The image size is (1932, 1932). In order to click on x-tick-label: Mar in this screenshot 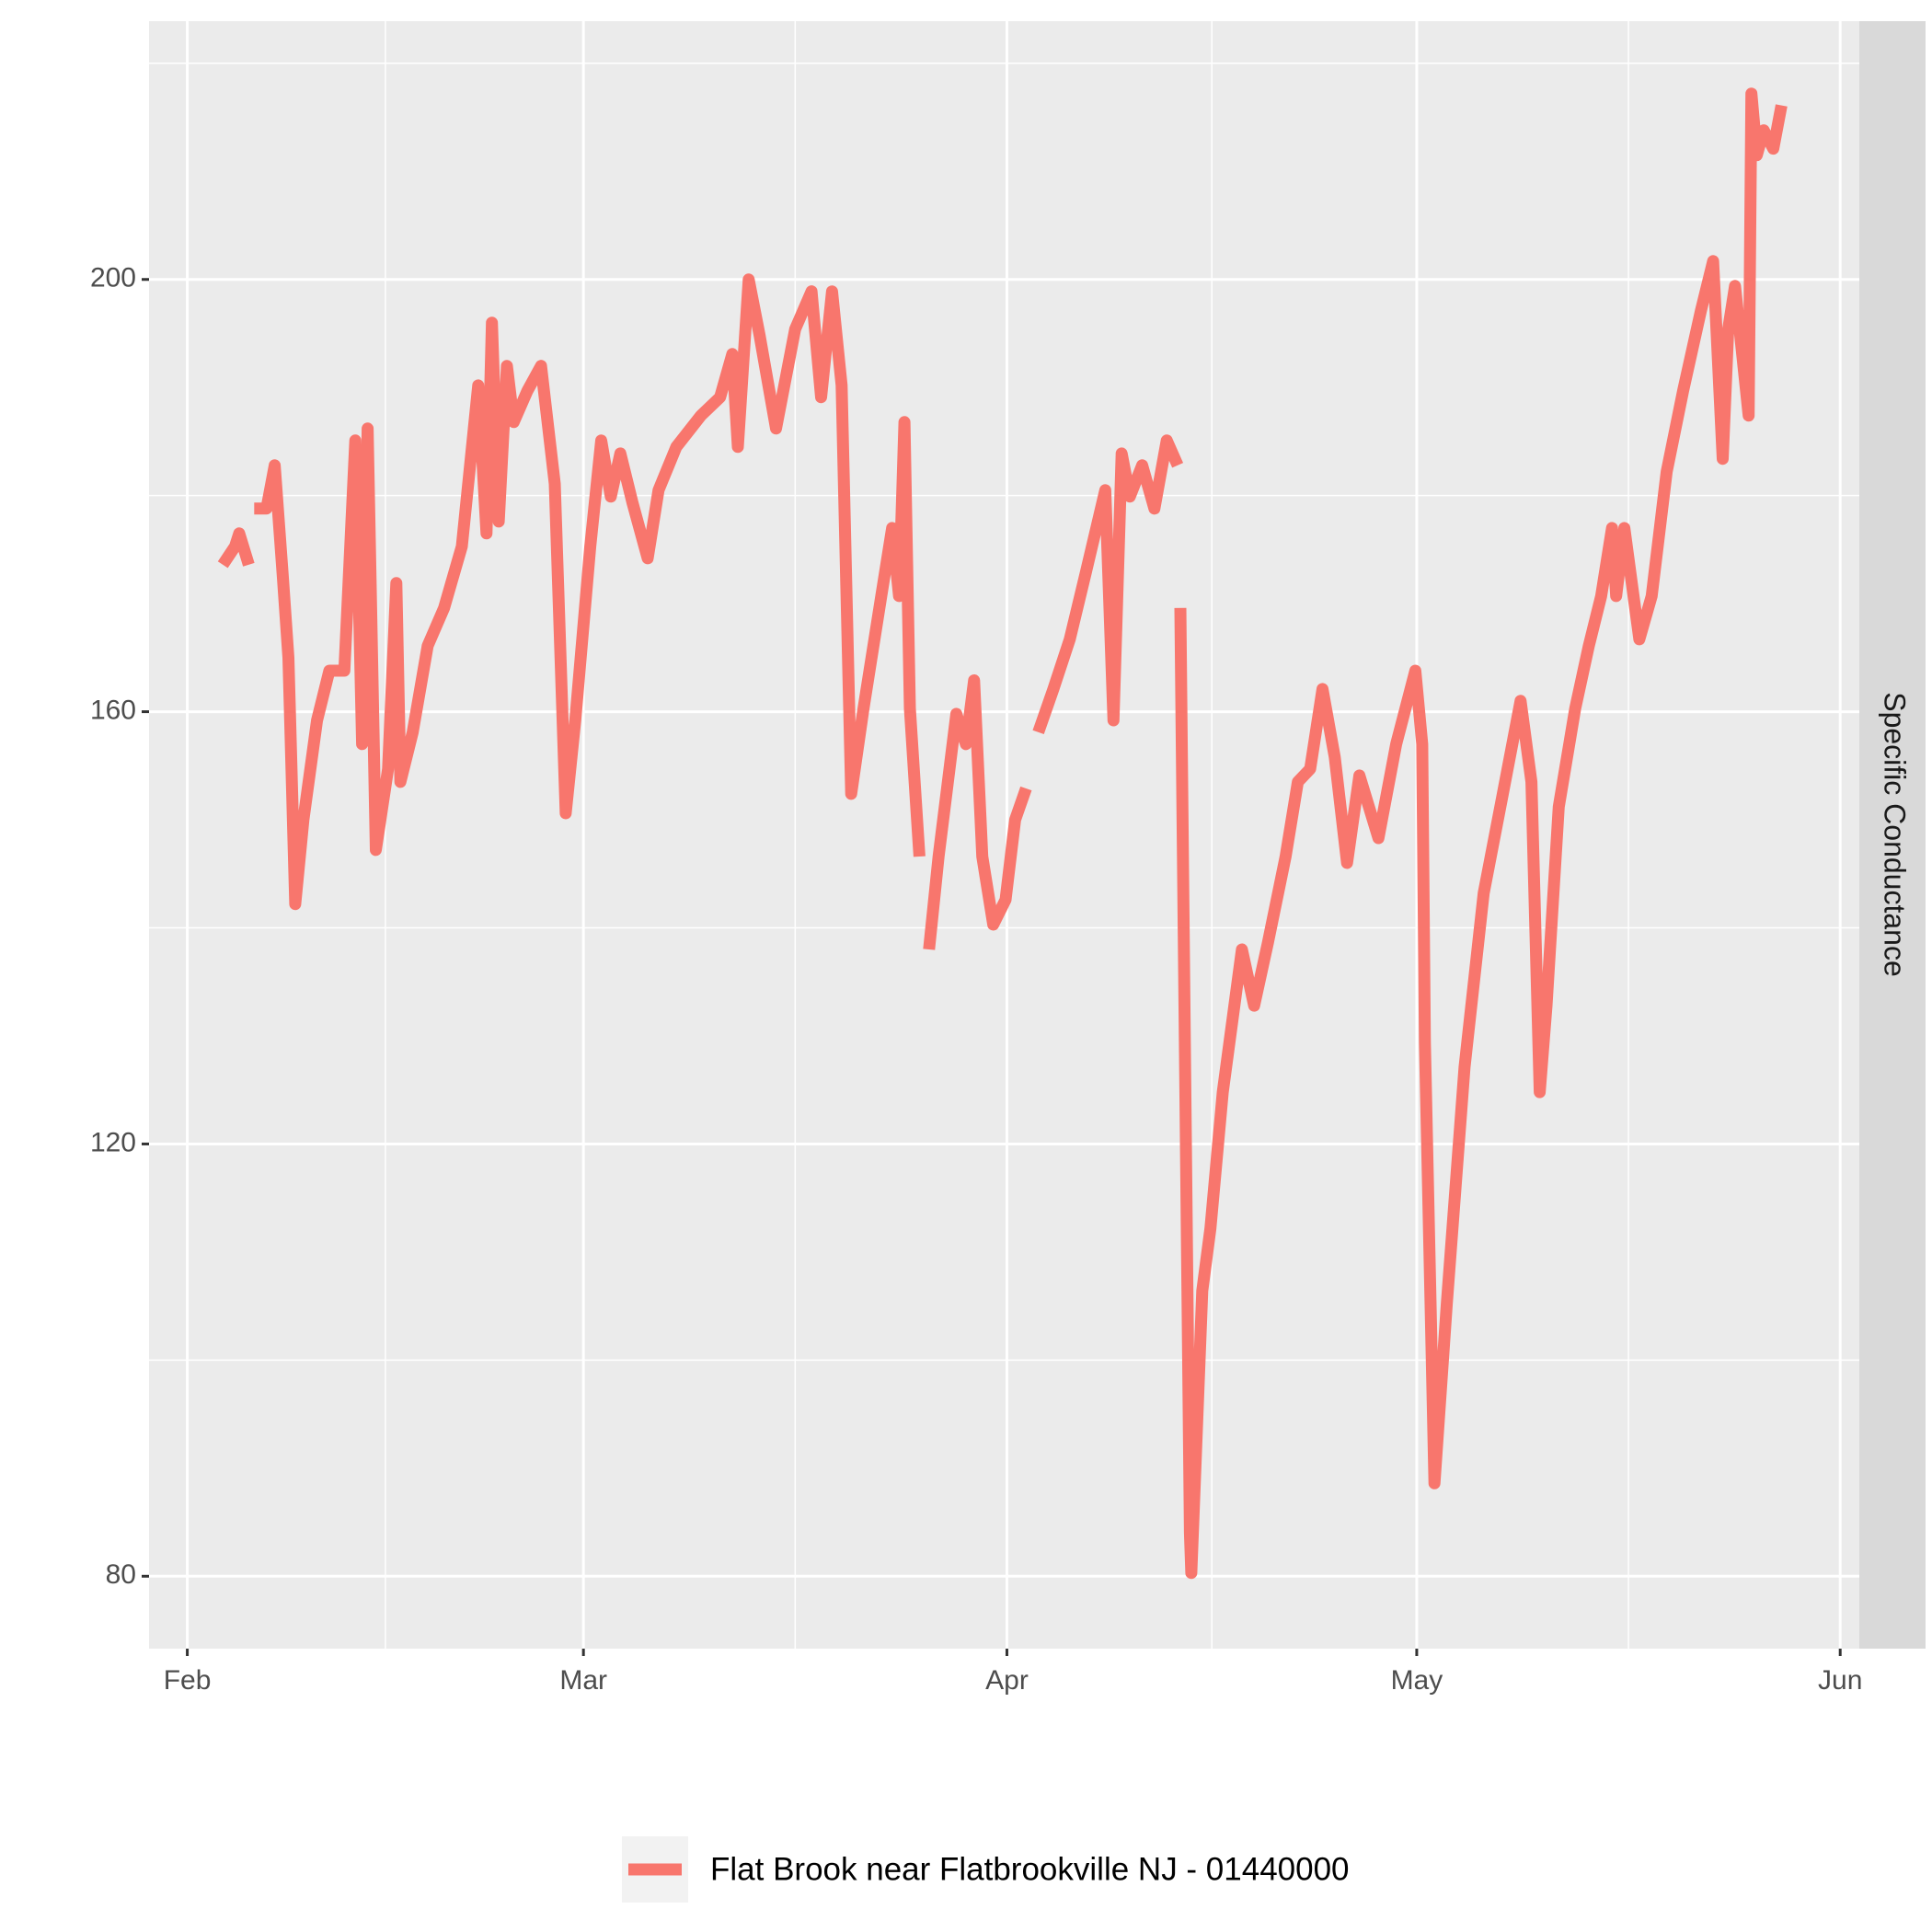, I will do `click(583, 1680)`.